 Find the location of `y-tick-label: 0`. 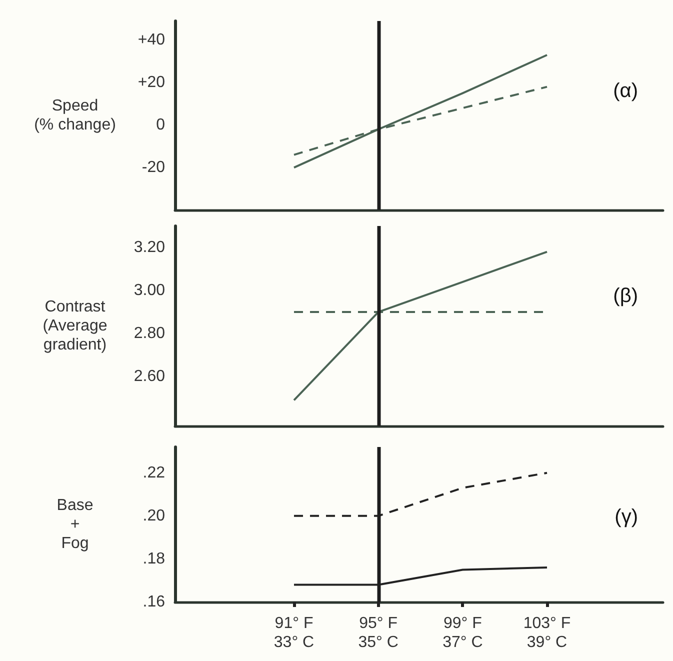

y-tick-label: 0 is located at coordinates (161, 125).